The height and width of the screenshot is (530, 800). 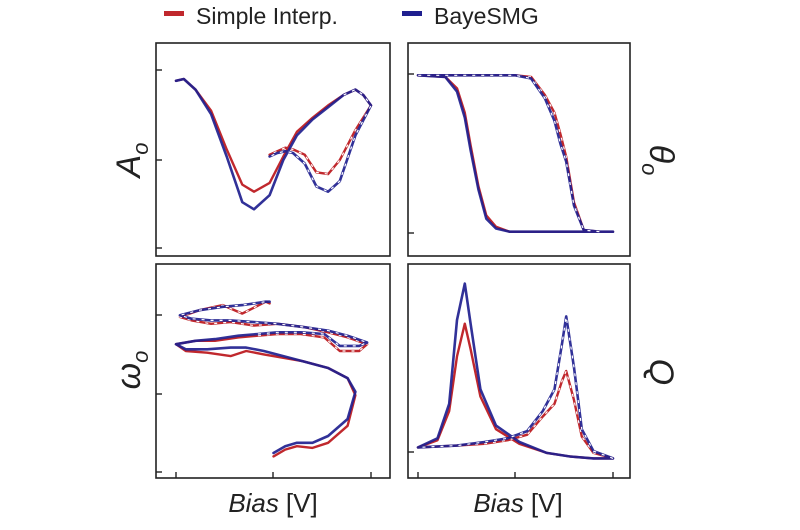 I want to click on ylabel-main: ω, so click(x=129, y=376).